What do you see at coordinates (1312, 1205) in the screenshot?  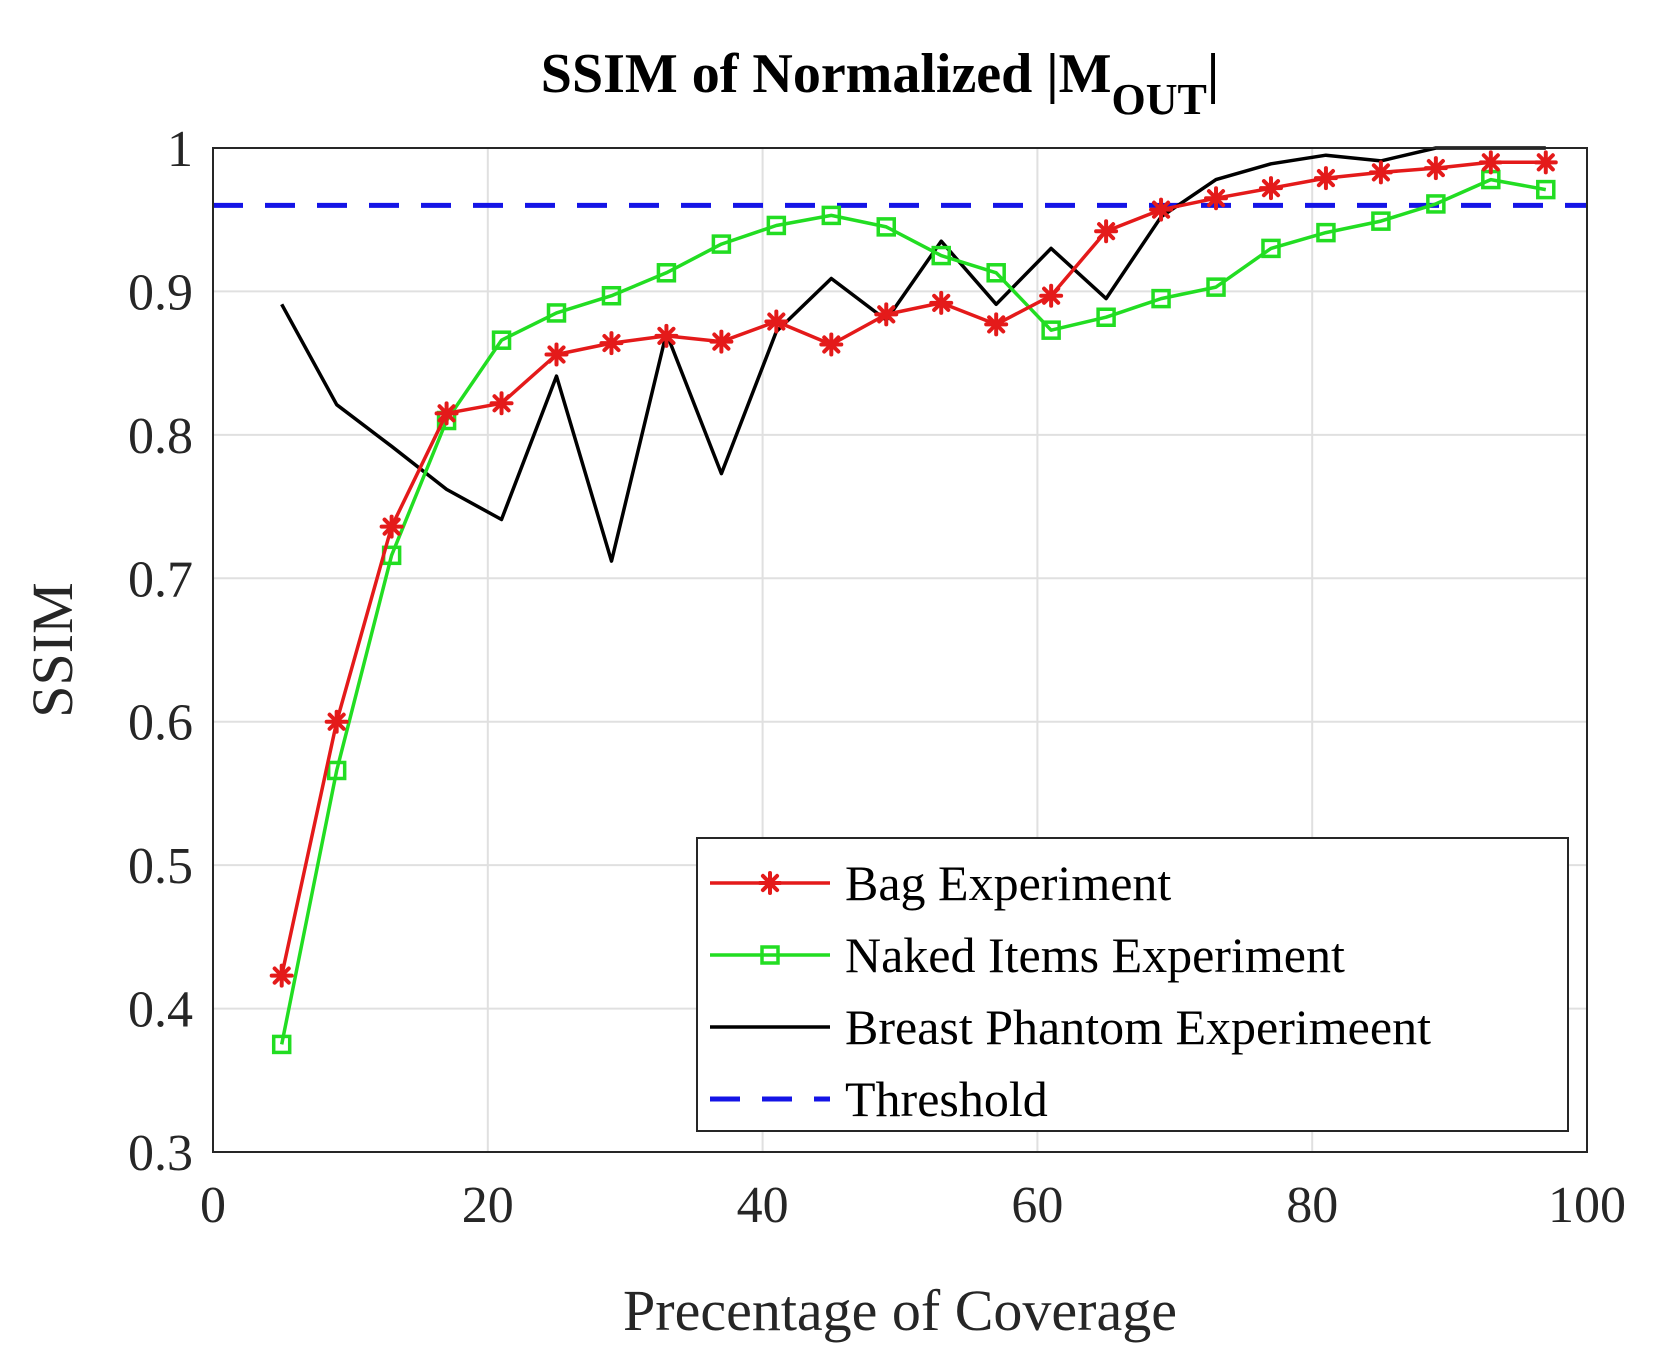 I see `x-tick-label: 80` at bounding box center [1312, 1205].